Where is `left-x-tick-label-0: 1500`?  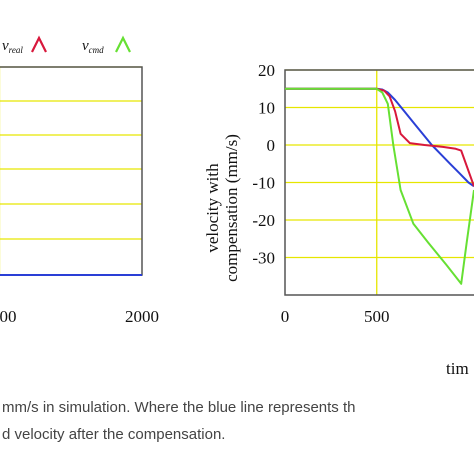
left-x-tick-label-0: 1500 is located at coordinates (8, 316).